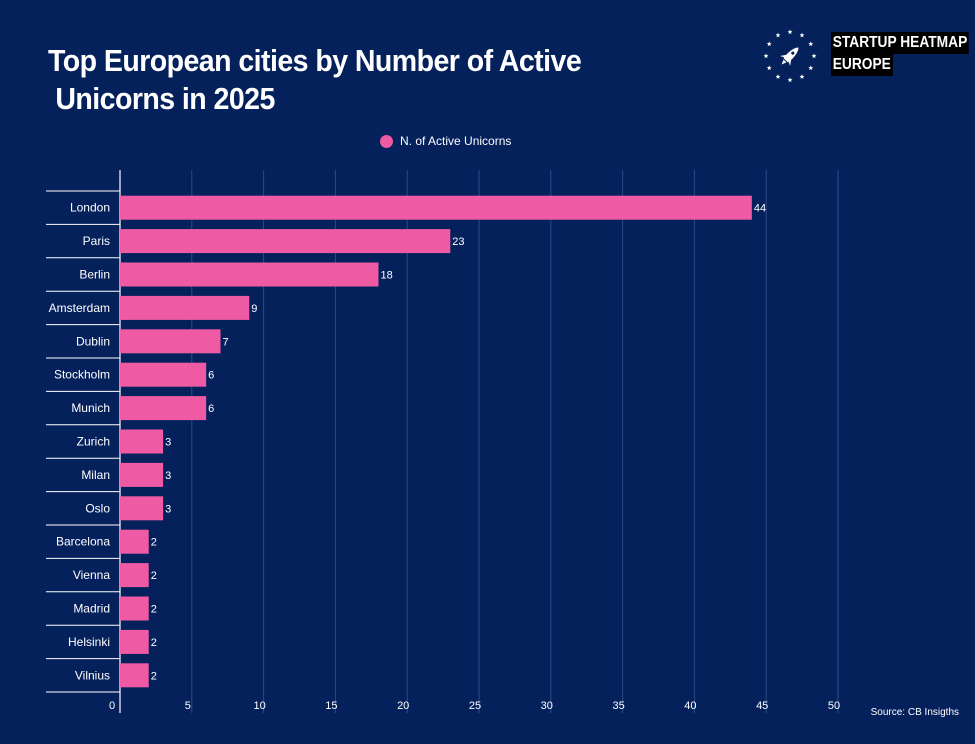 The height and width of the screenshot is (744, 975). Describe the element at coordinates (134, 541) in the screenshot. I see `bar-barcelona` at that location.